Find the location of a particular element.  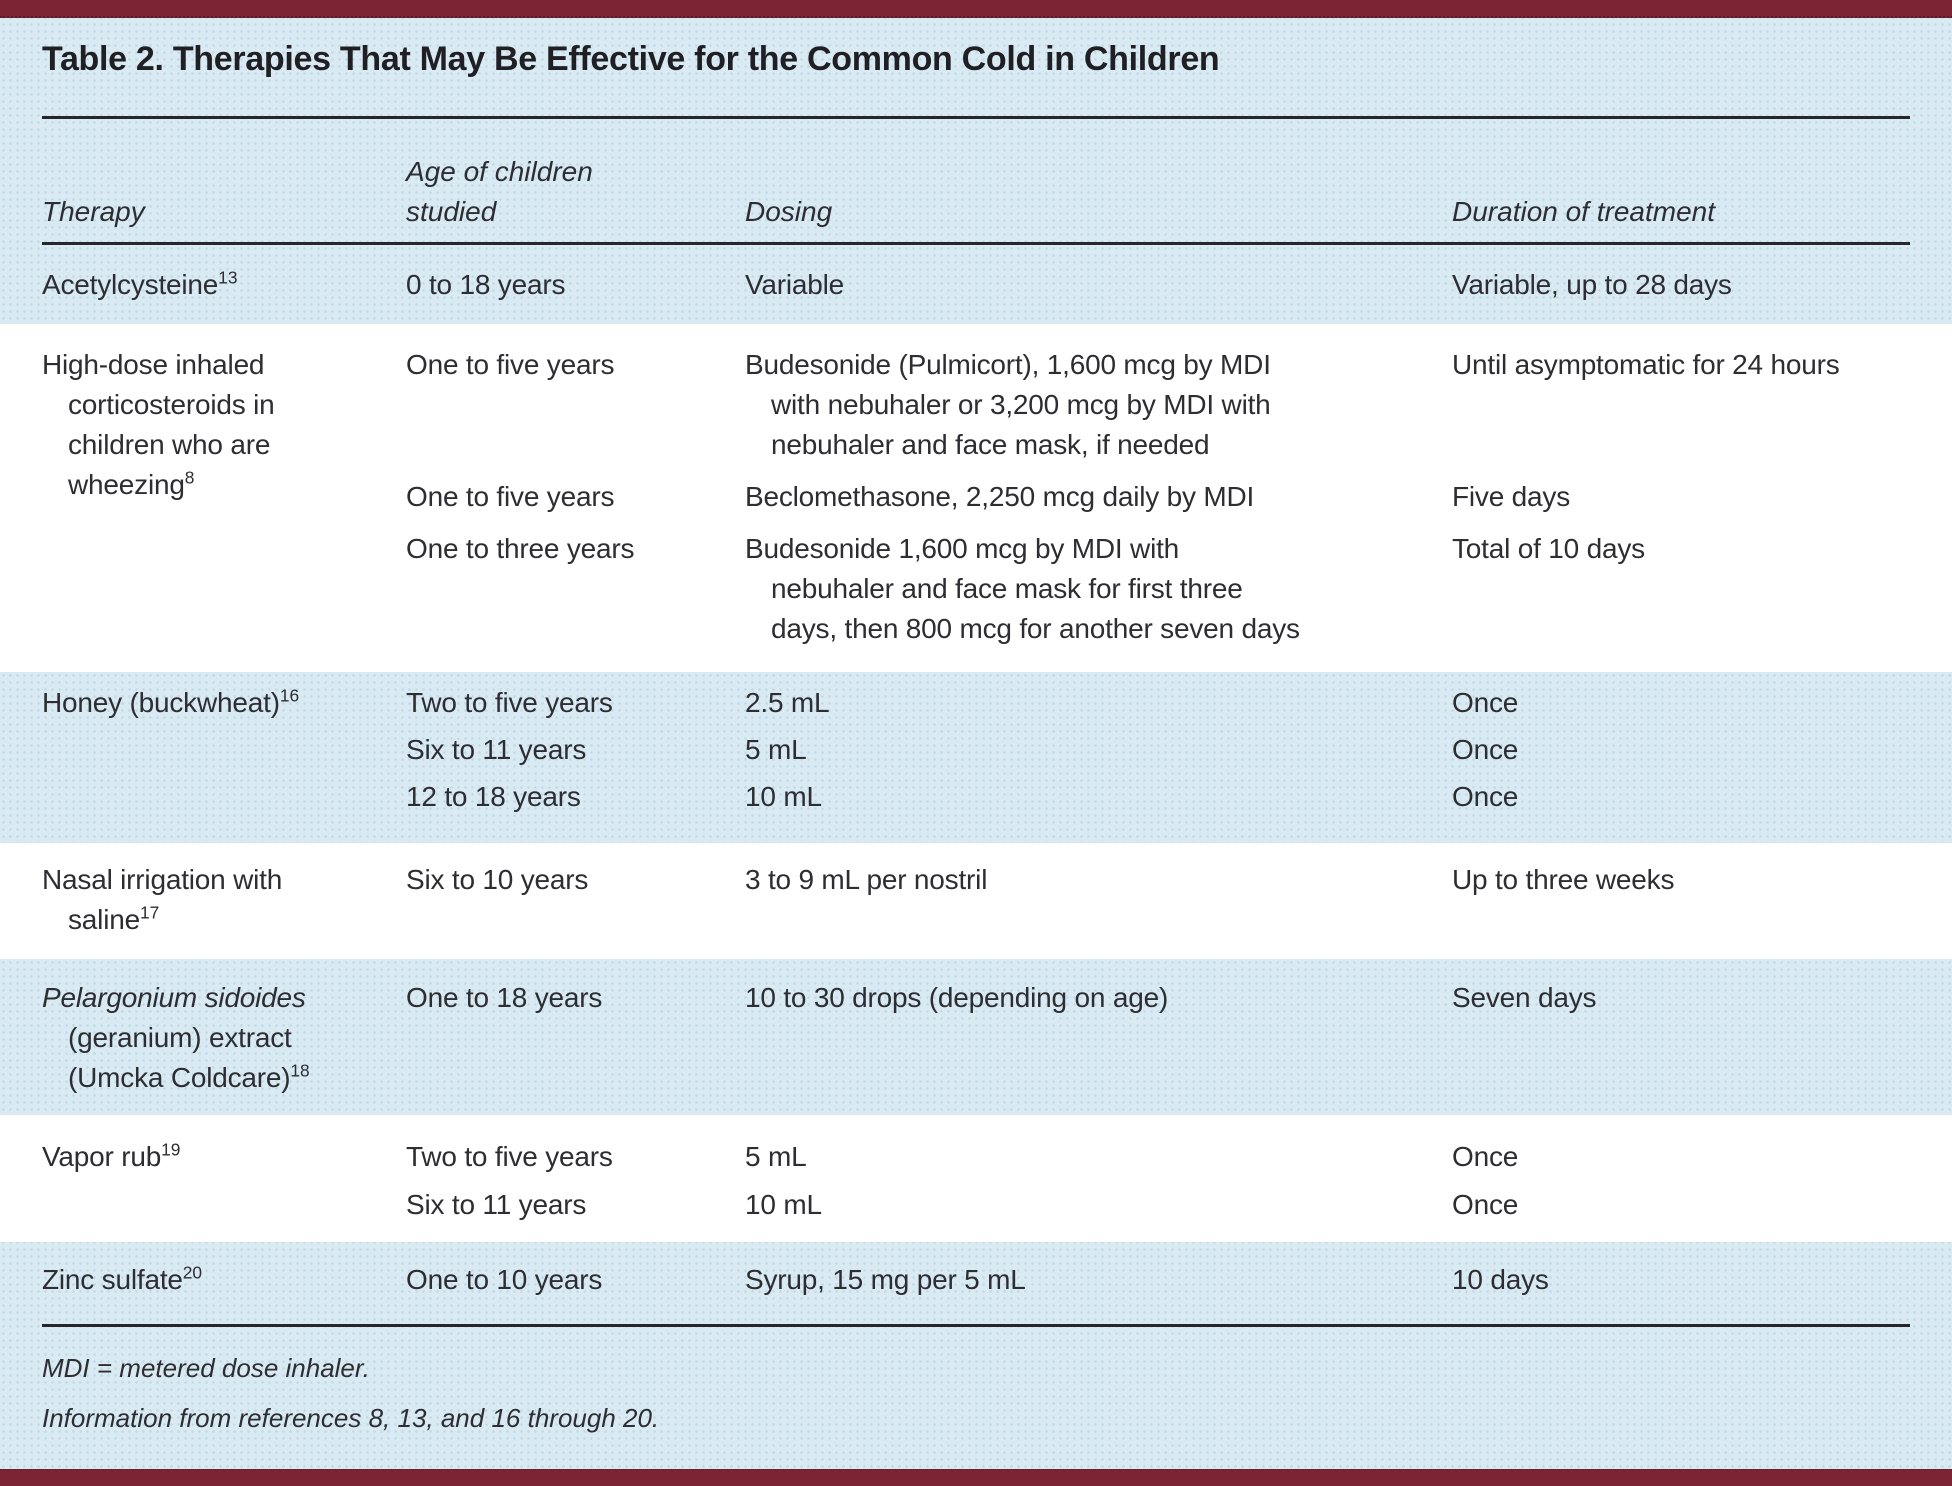

age-cell: 12 to 18 years is located at coordinates (493, 796).